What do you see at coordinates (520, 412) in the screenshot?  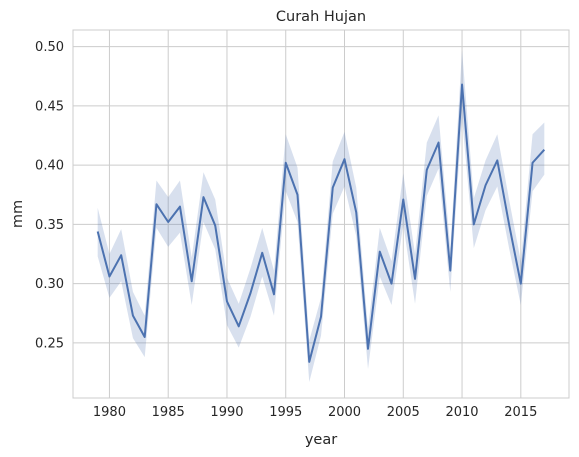 I see `x-tick-label: 2015` at bounding box center [520, 412].